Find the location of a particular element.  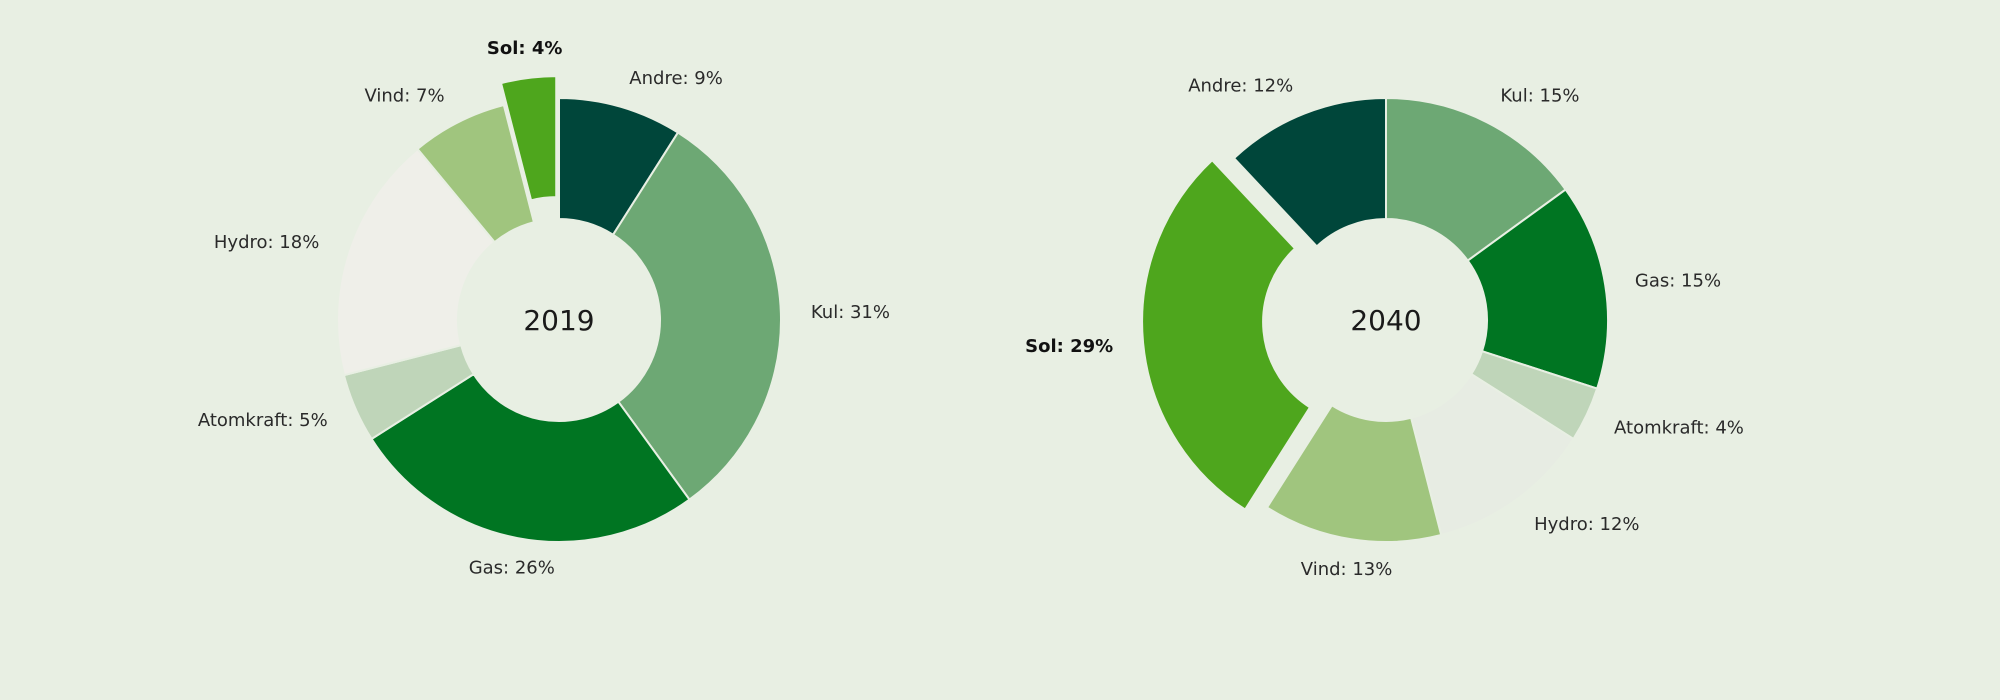

slice-label-vind: Vind: 7% is located at coordinates (404, 95).